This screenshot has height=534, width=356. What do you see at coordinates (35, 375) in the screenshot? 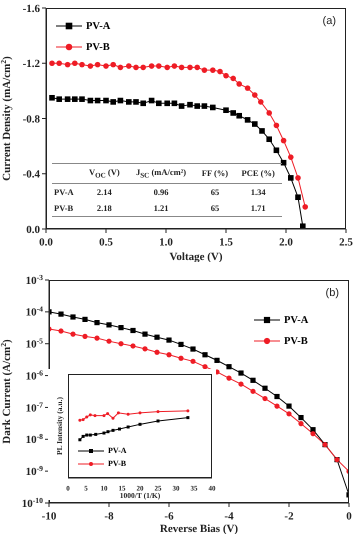
I see `y-tick-label: 10$^{-6}$` at bounding box center [35, 375].